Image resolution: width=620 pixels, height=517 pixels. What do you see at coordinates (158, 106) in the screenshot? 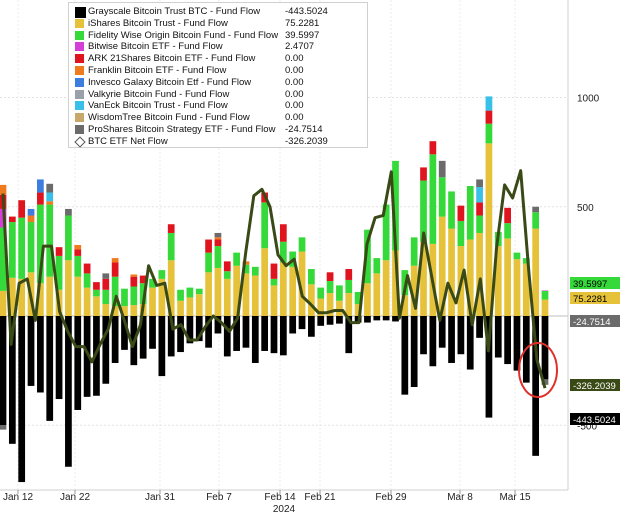
I see `legend-name: VanEck Bitcoin Trust - Fund Flow` at bounding box center [158, 106].